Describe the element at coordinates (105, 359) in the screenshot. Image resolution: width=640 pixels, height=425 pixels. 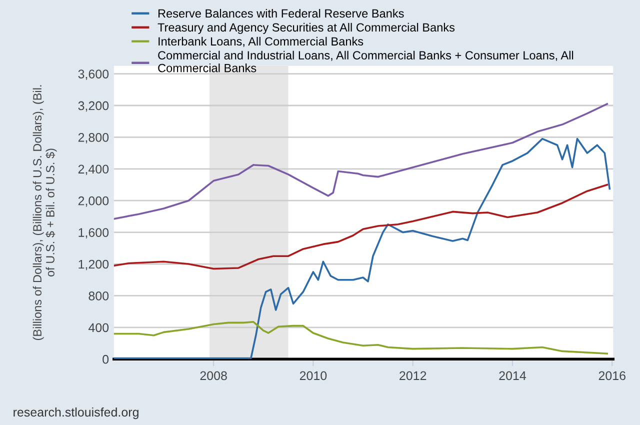
I see `y-tick-label: 0` at that location.